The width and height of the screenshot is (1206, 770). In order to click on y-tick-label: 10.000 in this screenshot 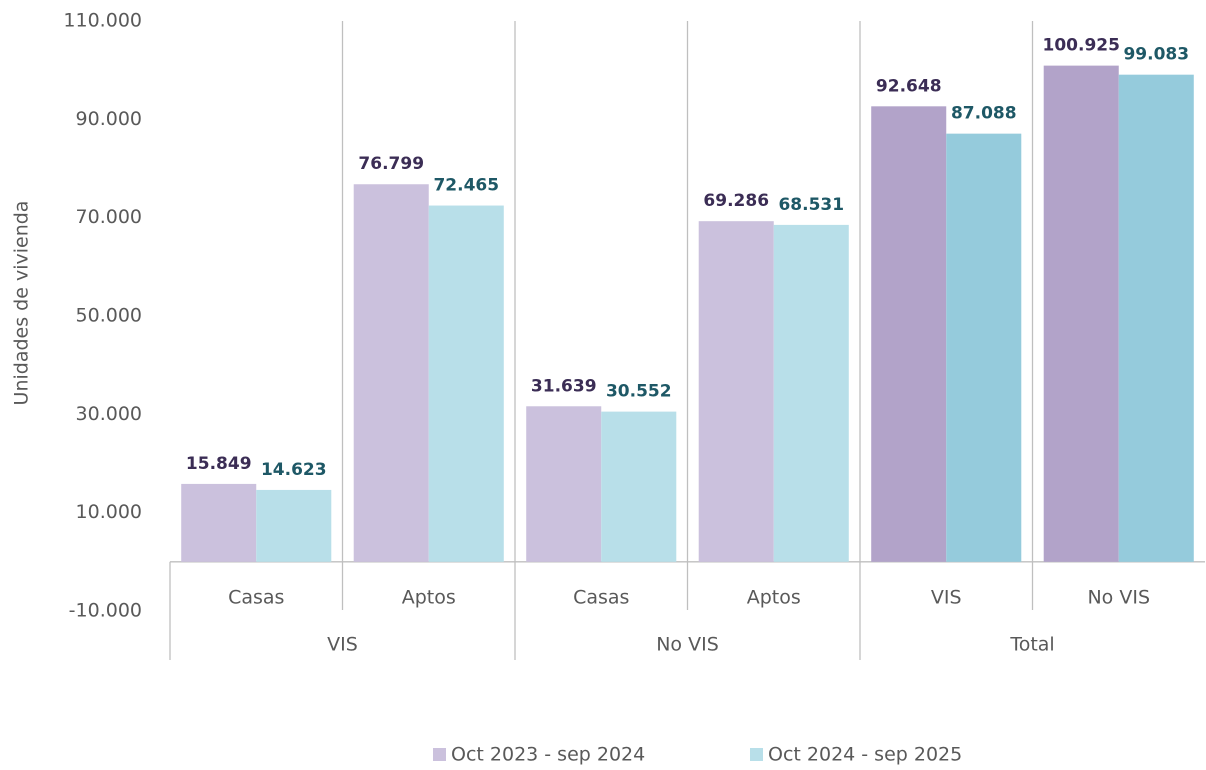, I will do `click(109, 512)`.